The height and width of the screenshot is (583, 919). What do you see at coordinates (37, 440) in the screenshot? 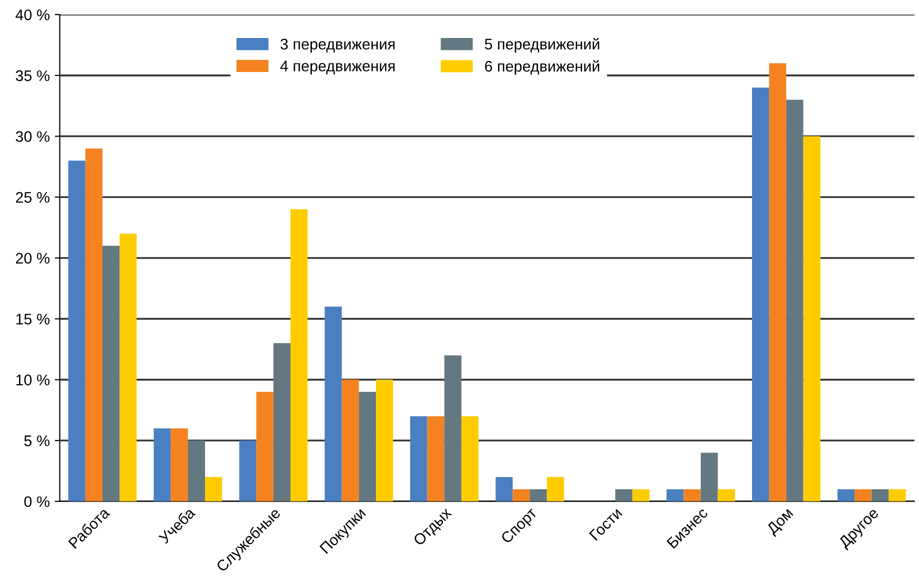
I see `y-tick-label: 5 %` at bounding box center [37, 440].